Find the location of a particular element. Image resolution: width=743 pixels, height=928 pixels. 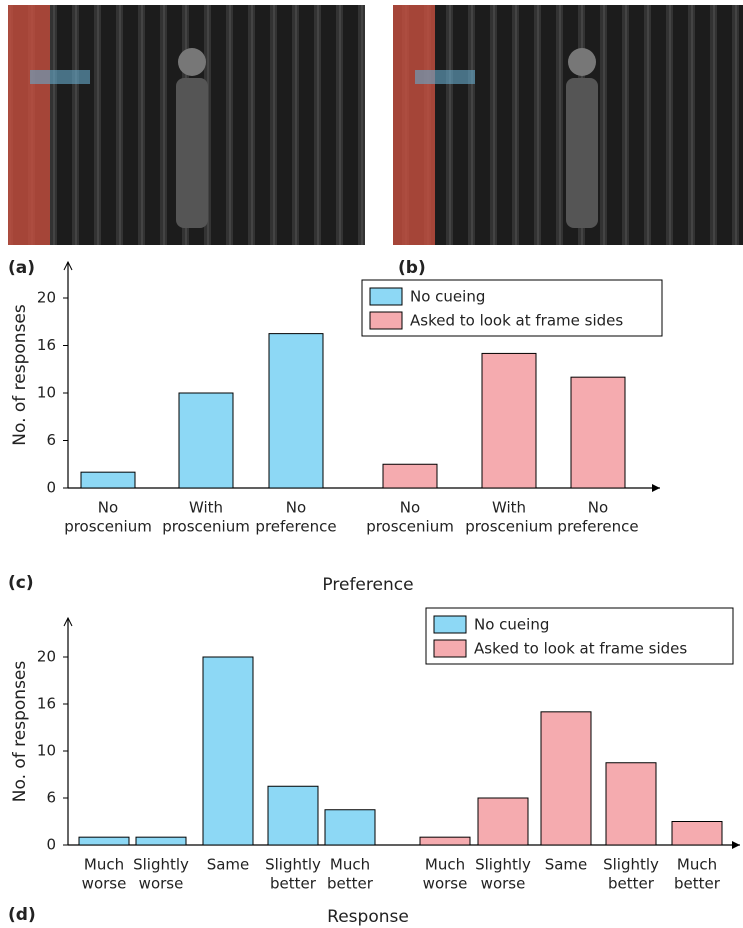

panel-label: (c) is located at coordinates (21, 583).